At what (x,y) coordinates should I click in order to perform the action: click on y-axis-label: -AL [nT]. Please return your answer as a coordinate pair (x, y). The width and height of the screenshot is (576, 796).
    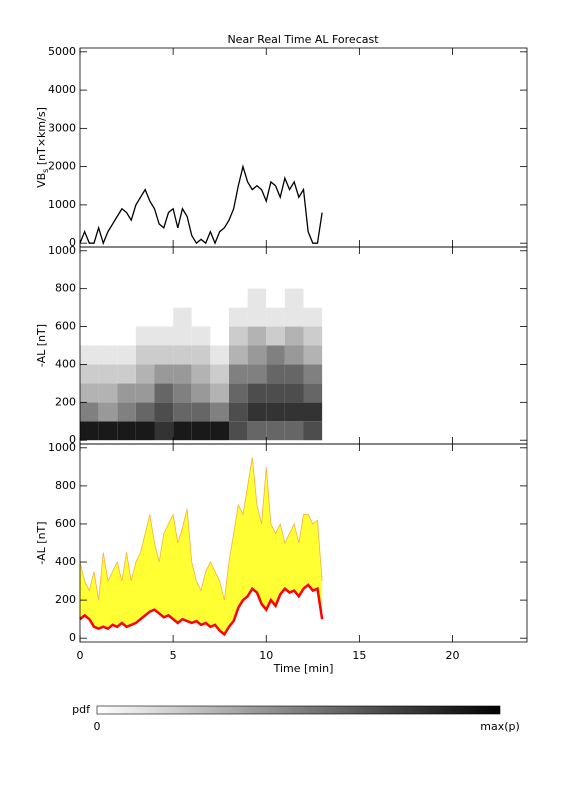
    Looking at the image, I should click on (41, 542).